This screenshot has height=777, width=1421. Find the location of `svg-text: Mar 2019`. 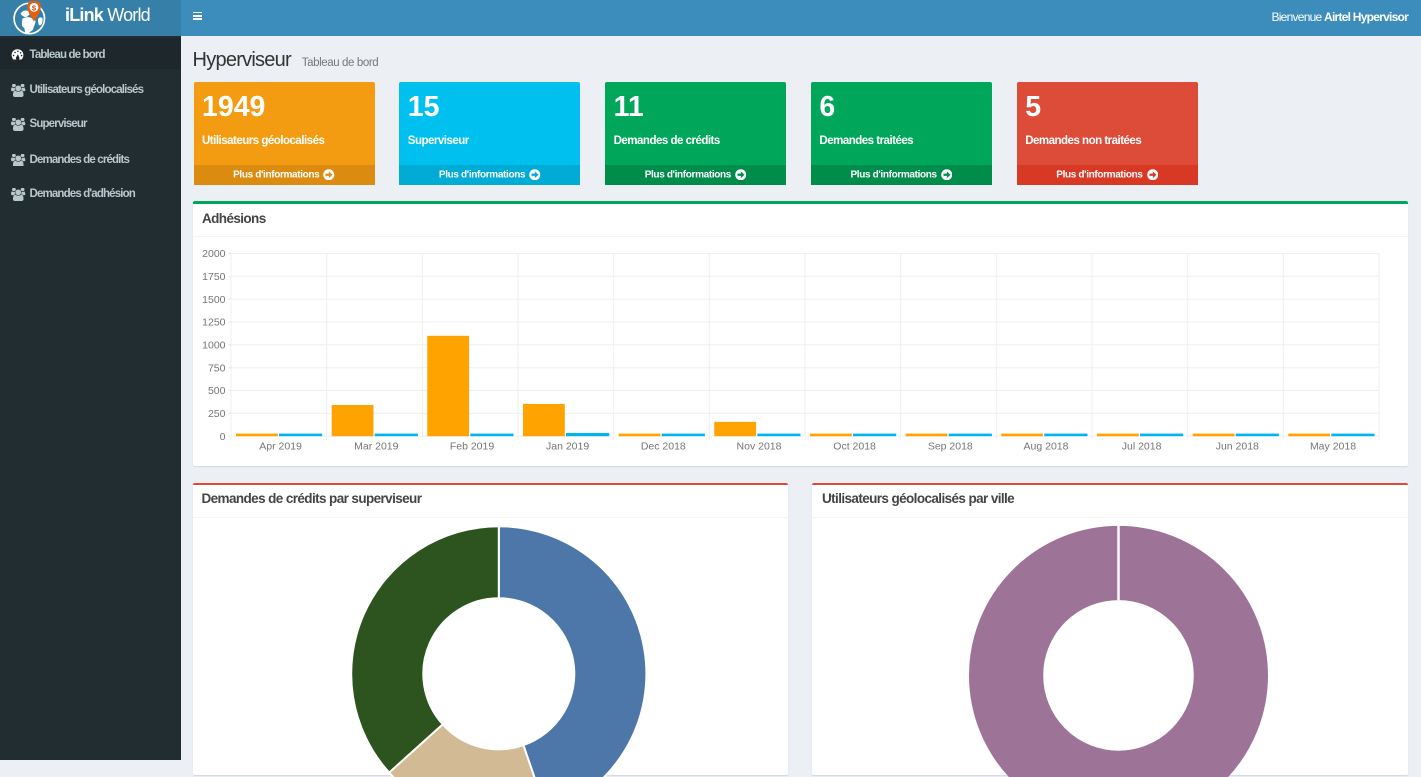

svg-text: Mar 2019 is located at coordinates (376, 446).